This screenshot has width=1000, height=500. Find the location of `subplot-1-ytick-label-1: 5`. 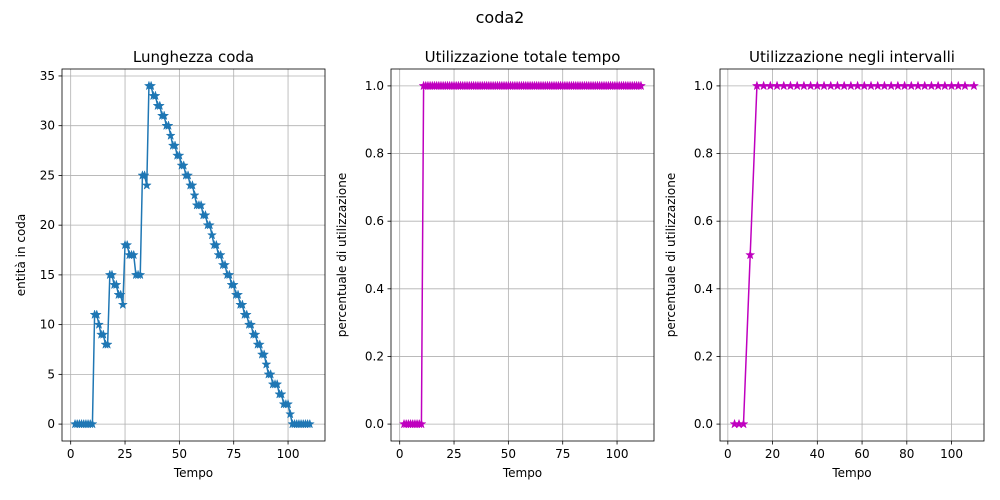

subplot-1-ytick-label-1: 5 is located at coordinates (51, 374).